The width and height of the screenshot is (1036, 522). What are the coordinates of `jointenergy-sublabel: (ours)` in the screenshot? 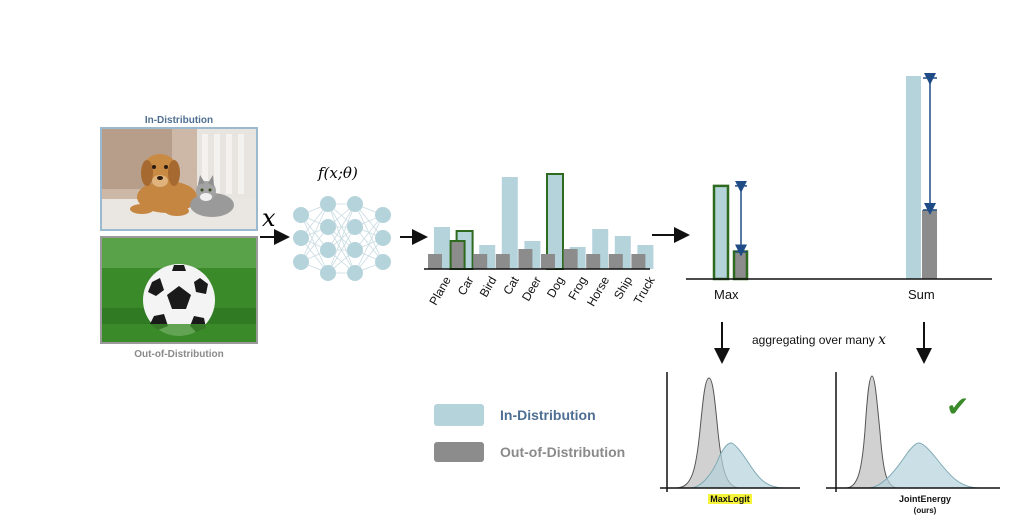 It's located at (925, 510).